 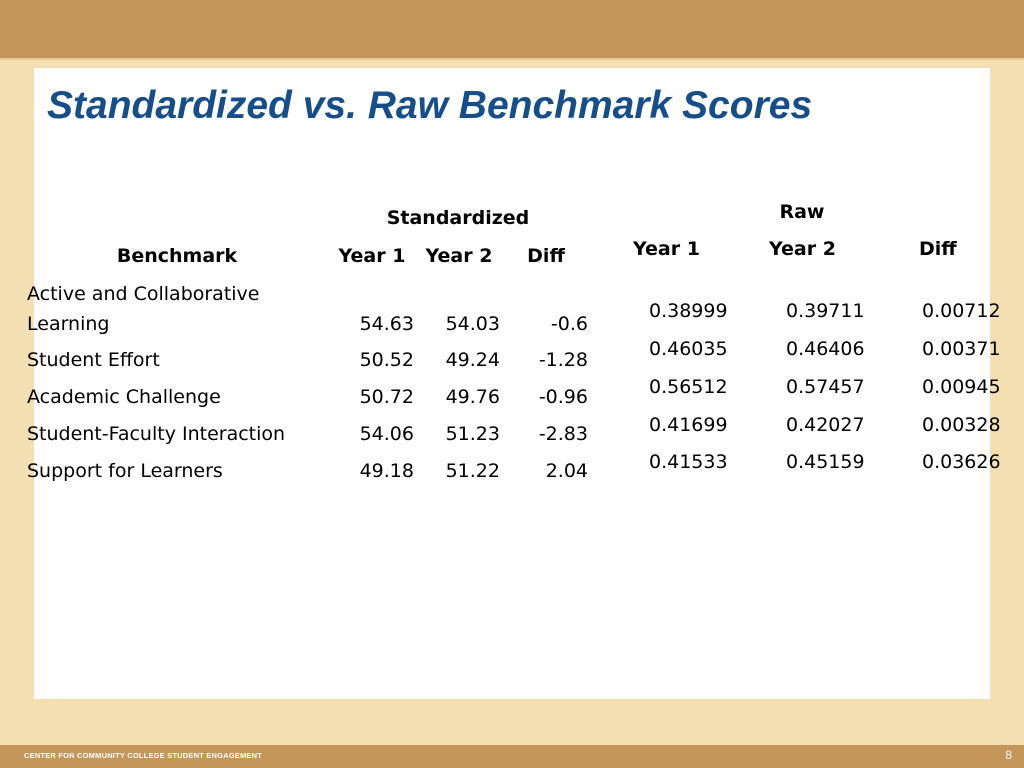 What do you see at coordinates (372, 256) in the screenshot?
I see `std-year1-header: Year 1` at bounding box center [372, 256].